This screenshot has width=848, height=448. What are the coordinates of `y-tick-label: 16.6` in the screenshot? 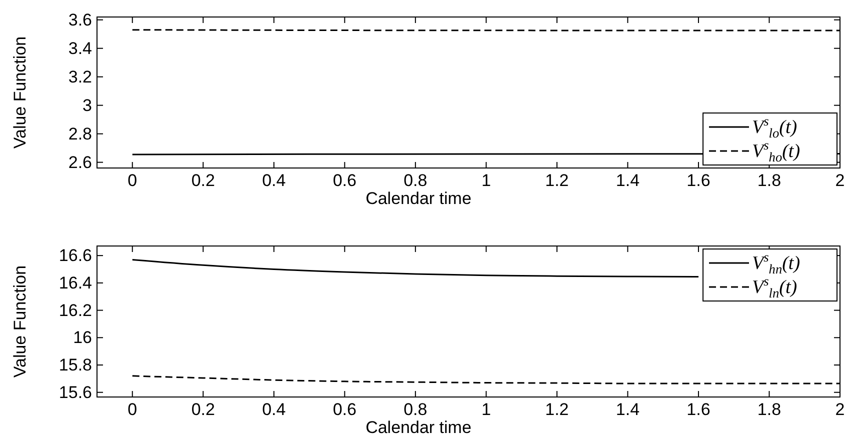 It's located at (75, 256).